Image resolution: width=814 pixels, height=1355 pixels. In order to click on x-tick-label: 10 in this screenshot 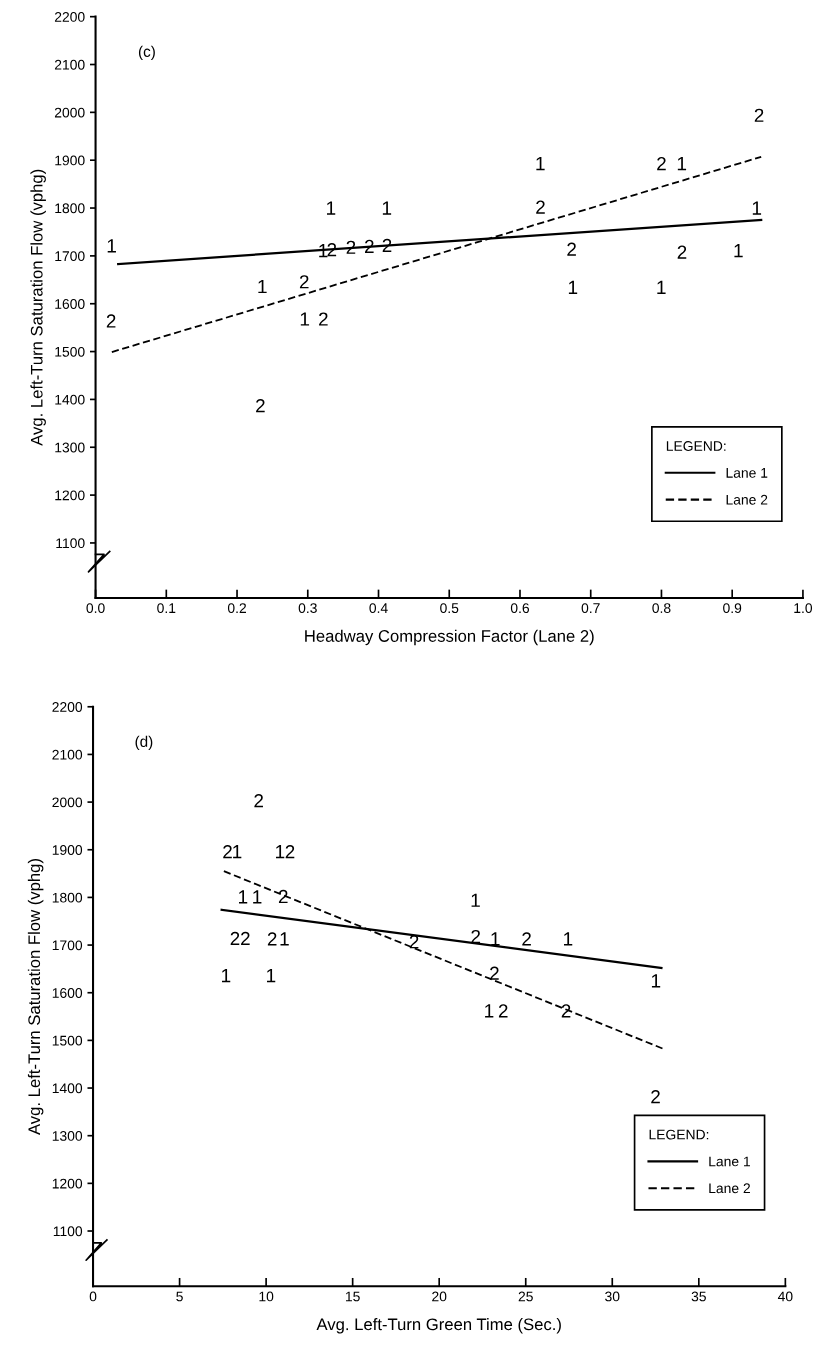, I will do `click(266, 1296)`.